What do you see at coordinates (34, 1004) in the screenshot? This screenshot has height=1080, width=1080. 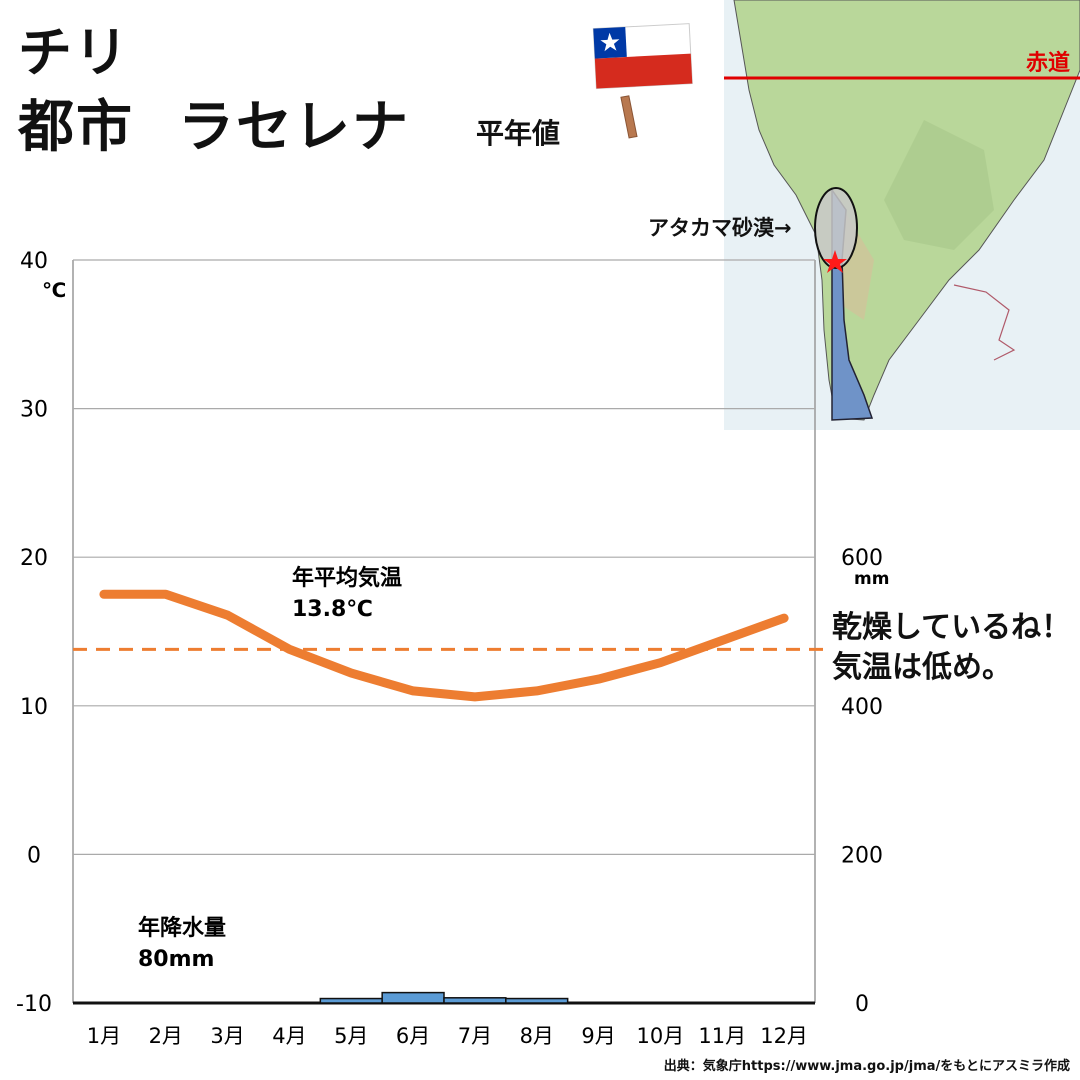 I see `y-tick-label-temp: -10` at bounding box center [34, 1004].